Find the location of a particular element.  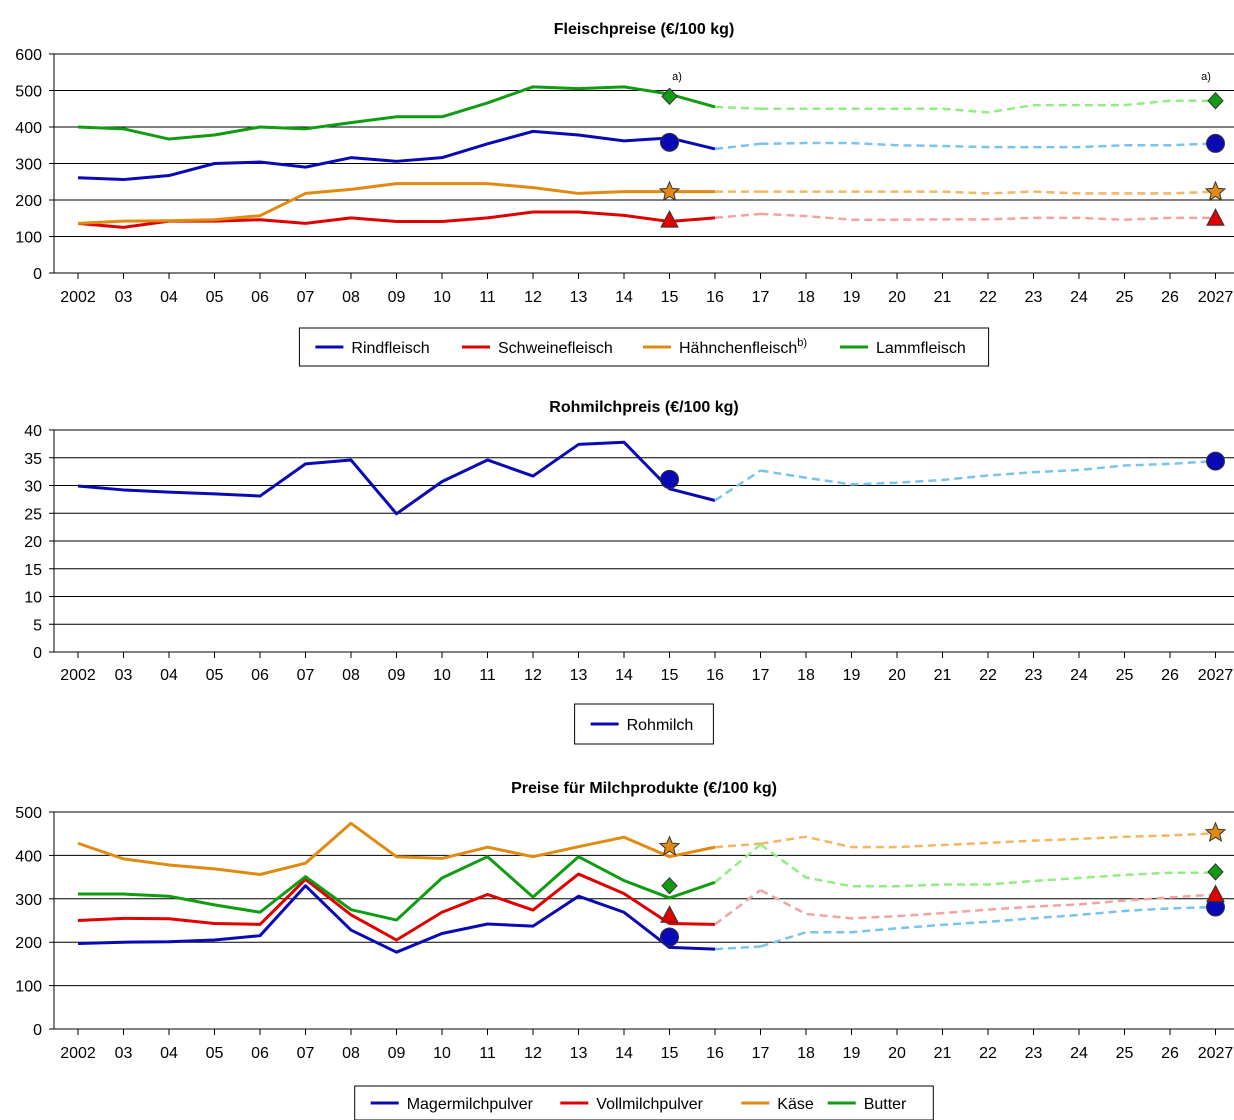

footnote-marker: a) is located at coordinates (1206, 77).